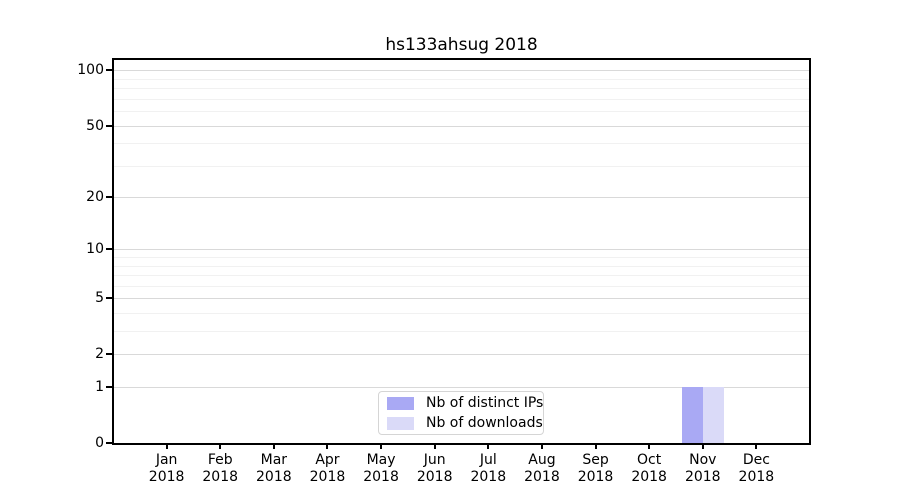  Describe the element at coordinates (703, 460) in the screenshot. I see `x-tick-month: Nov` at that location.